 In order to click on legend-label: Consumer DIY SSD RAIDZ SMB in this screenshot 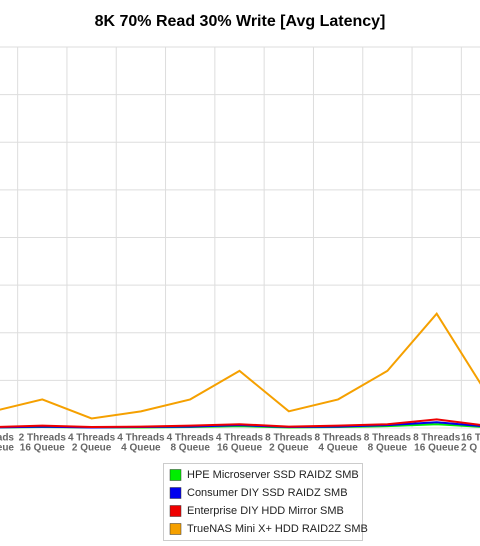, I will do `click(267, 493)`.